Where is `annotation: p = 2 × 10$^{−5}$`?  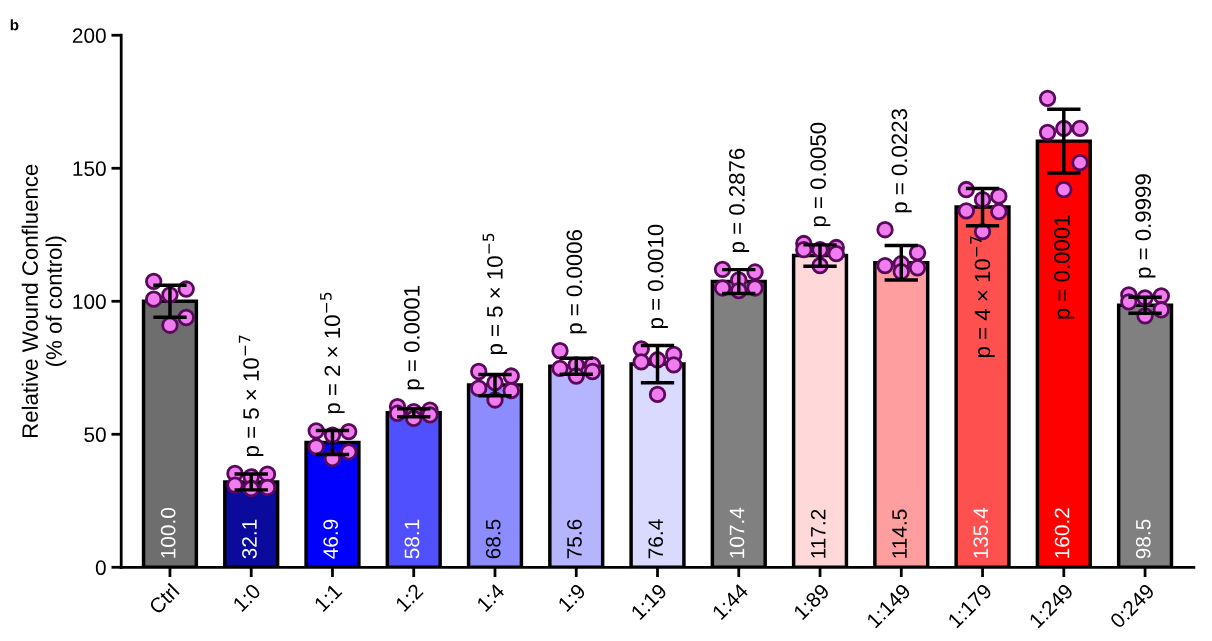 annotation: p = 2 × 10$^{−5}$ is located at coordinates (332, 353).